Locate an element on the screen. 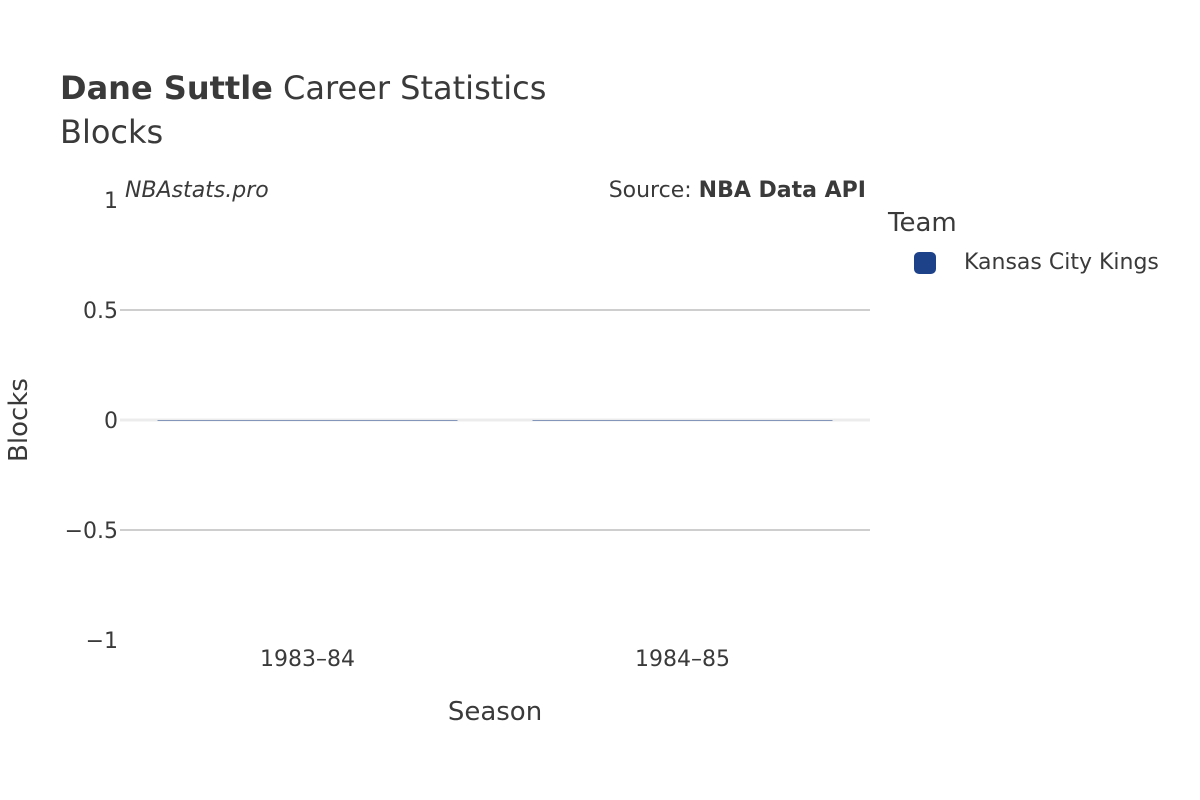 The width and height of the screenshot is (1200, 800). y-tick-label: 0.5 is located at coordinates (100, 311).